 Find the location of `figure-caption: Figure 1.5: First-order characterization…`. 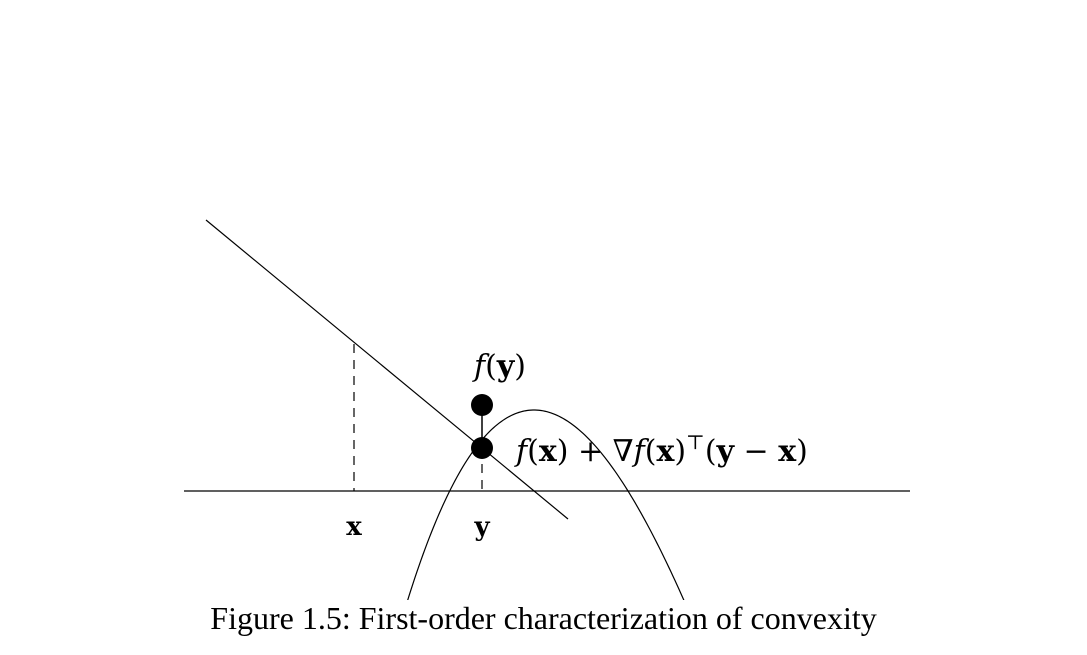

figure-caption: Figure 1.5: First-order characterization… is located at coordinates (543, 618).